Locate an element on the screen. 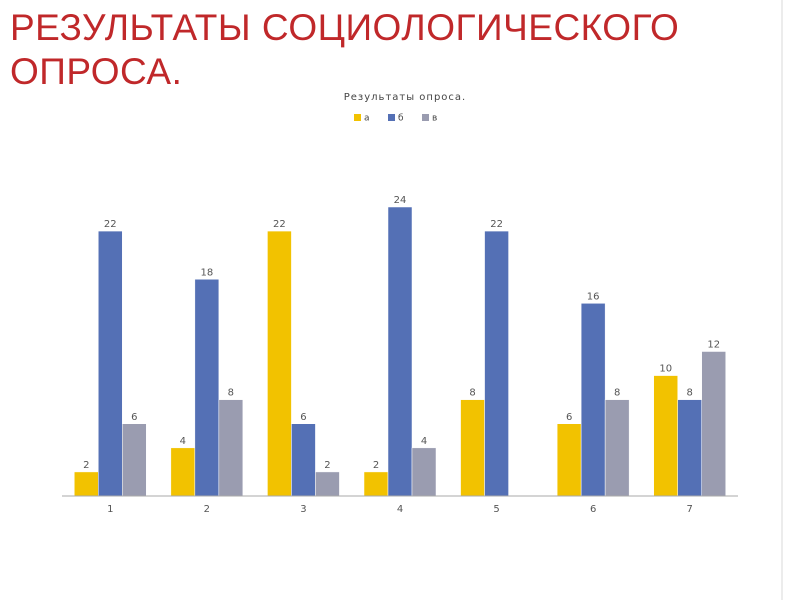 The height and width of the screenshot is (600, 800). x-tick-label: 5 is located at coordinates (496, 509).